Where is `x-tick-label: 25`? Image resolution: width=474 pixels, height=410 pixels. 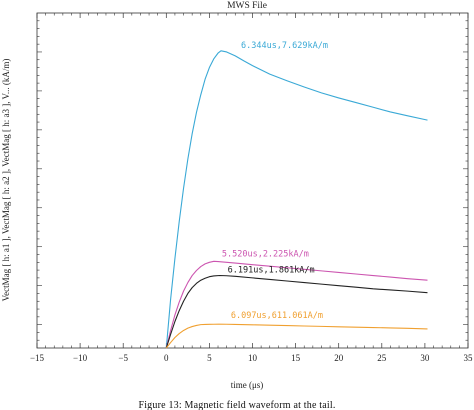
x-tick-label: 25 is located at coordinates (382, 358).